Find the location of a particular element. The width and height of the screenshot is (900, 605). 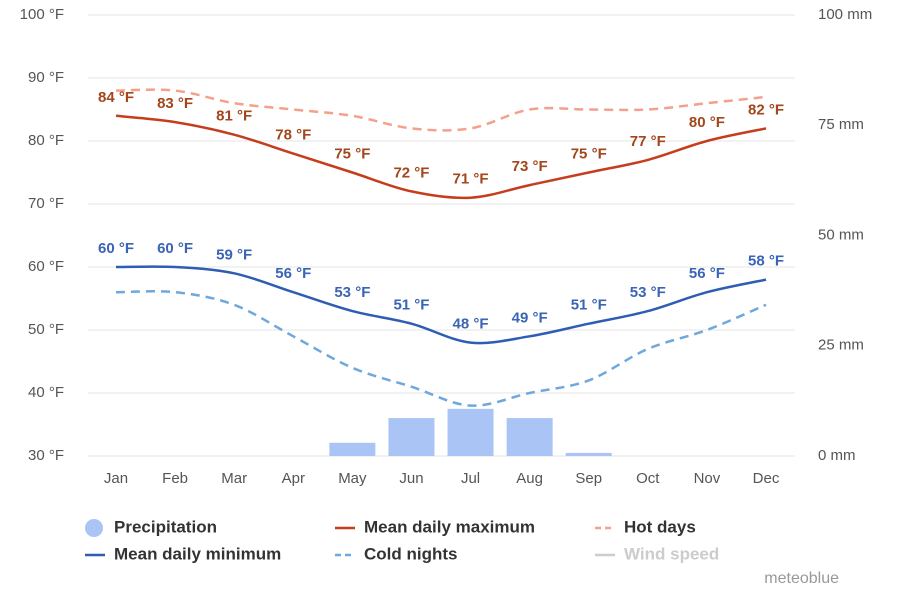

y-tick-label: 30 °F is located at coordinates (46, 455).